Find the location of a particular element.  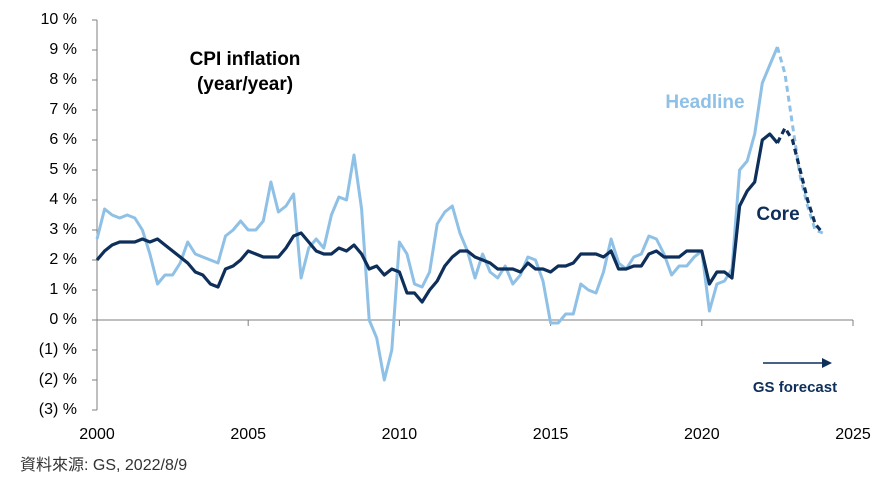

y-tick-label: 0 % is located at coordinates (63, 319).